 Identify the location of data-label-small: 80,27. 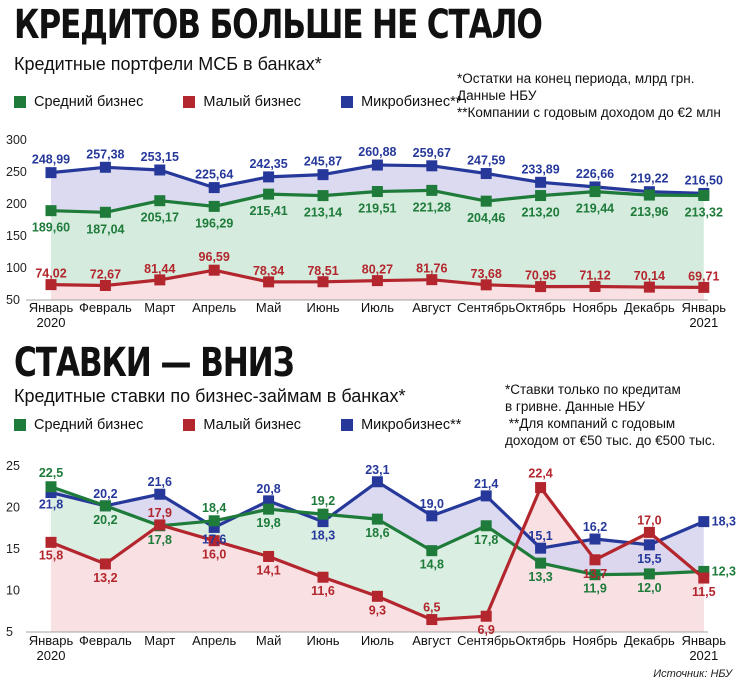
(377, 270).